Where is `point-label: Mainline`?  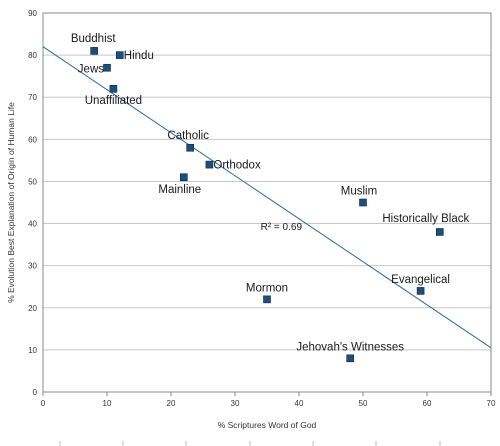 point-label: Mainline is located at coordinates (179, 190).